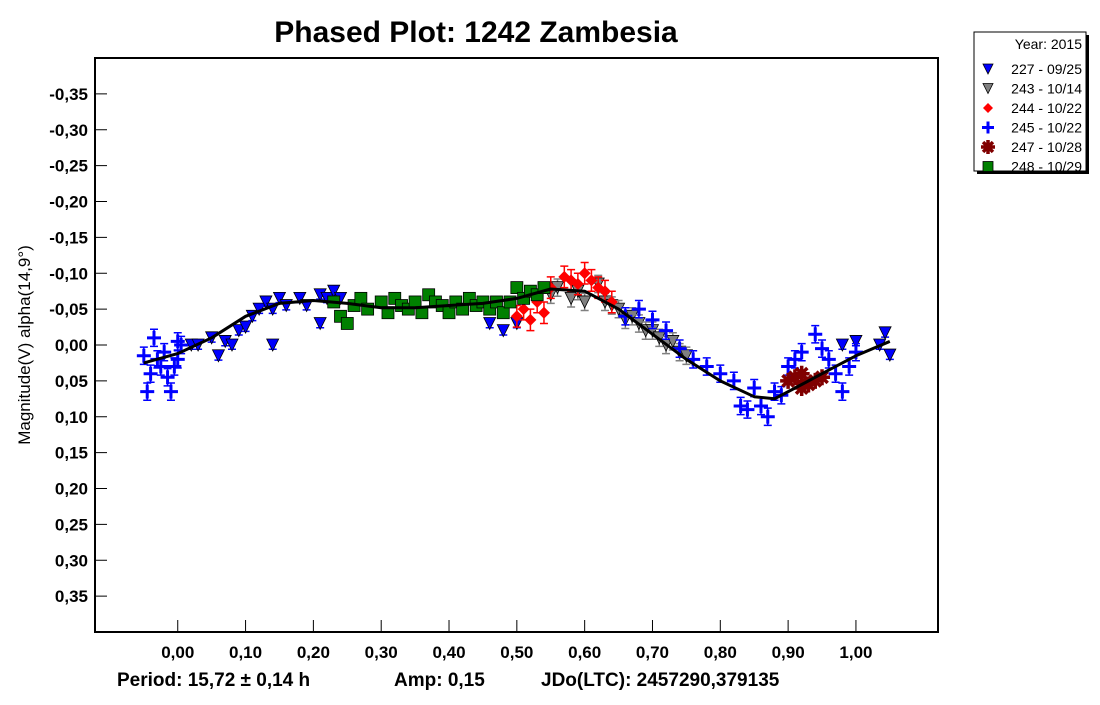 This screenshot has width=1100, height=705. I want to click on y-tick-label: -0,05, so click(68, 309).